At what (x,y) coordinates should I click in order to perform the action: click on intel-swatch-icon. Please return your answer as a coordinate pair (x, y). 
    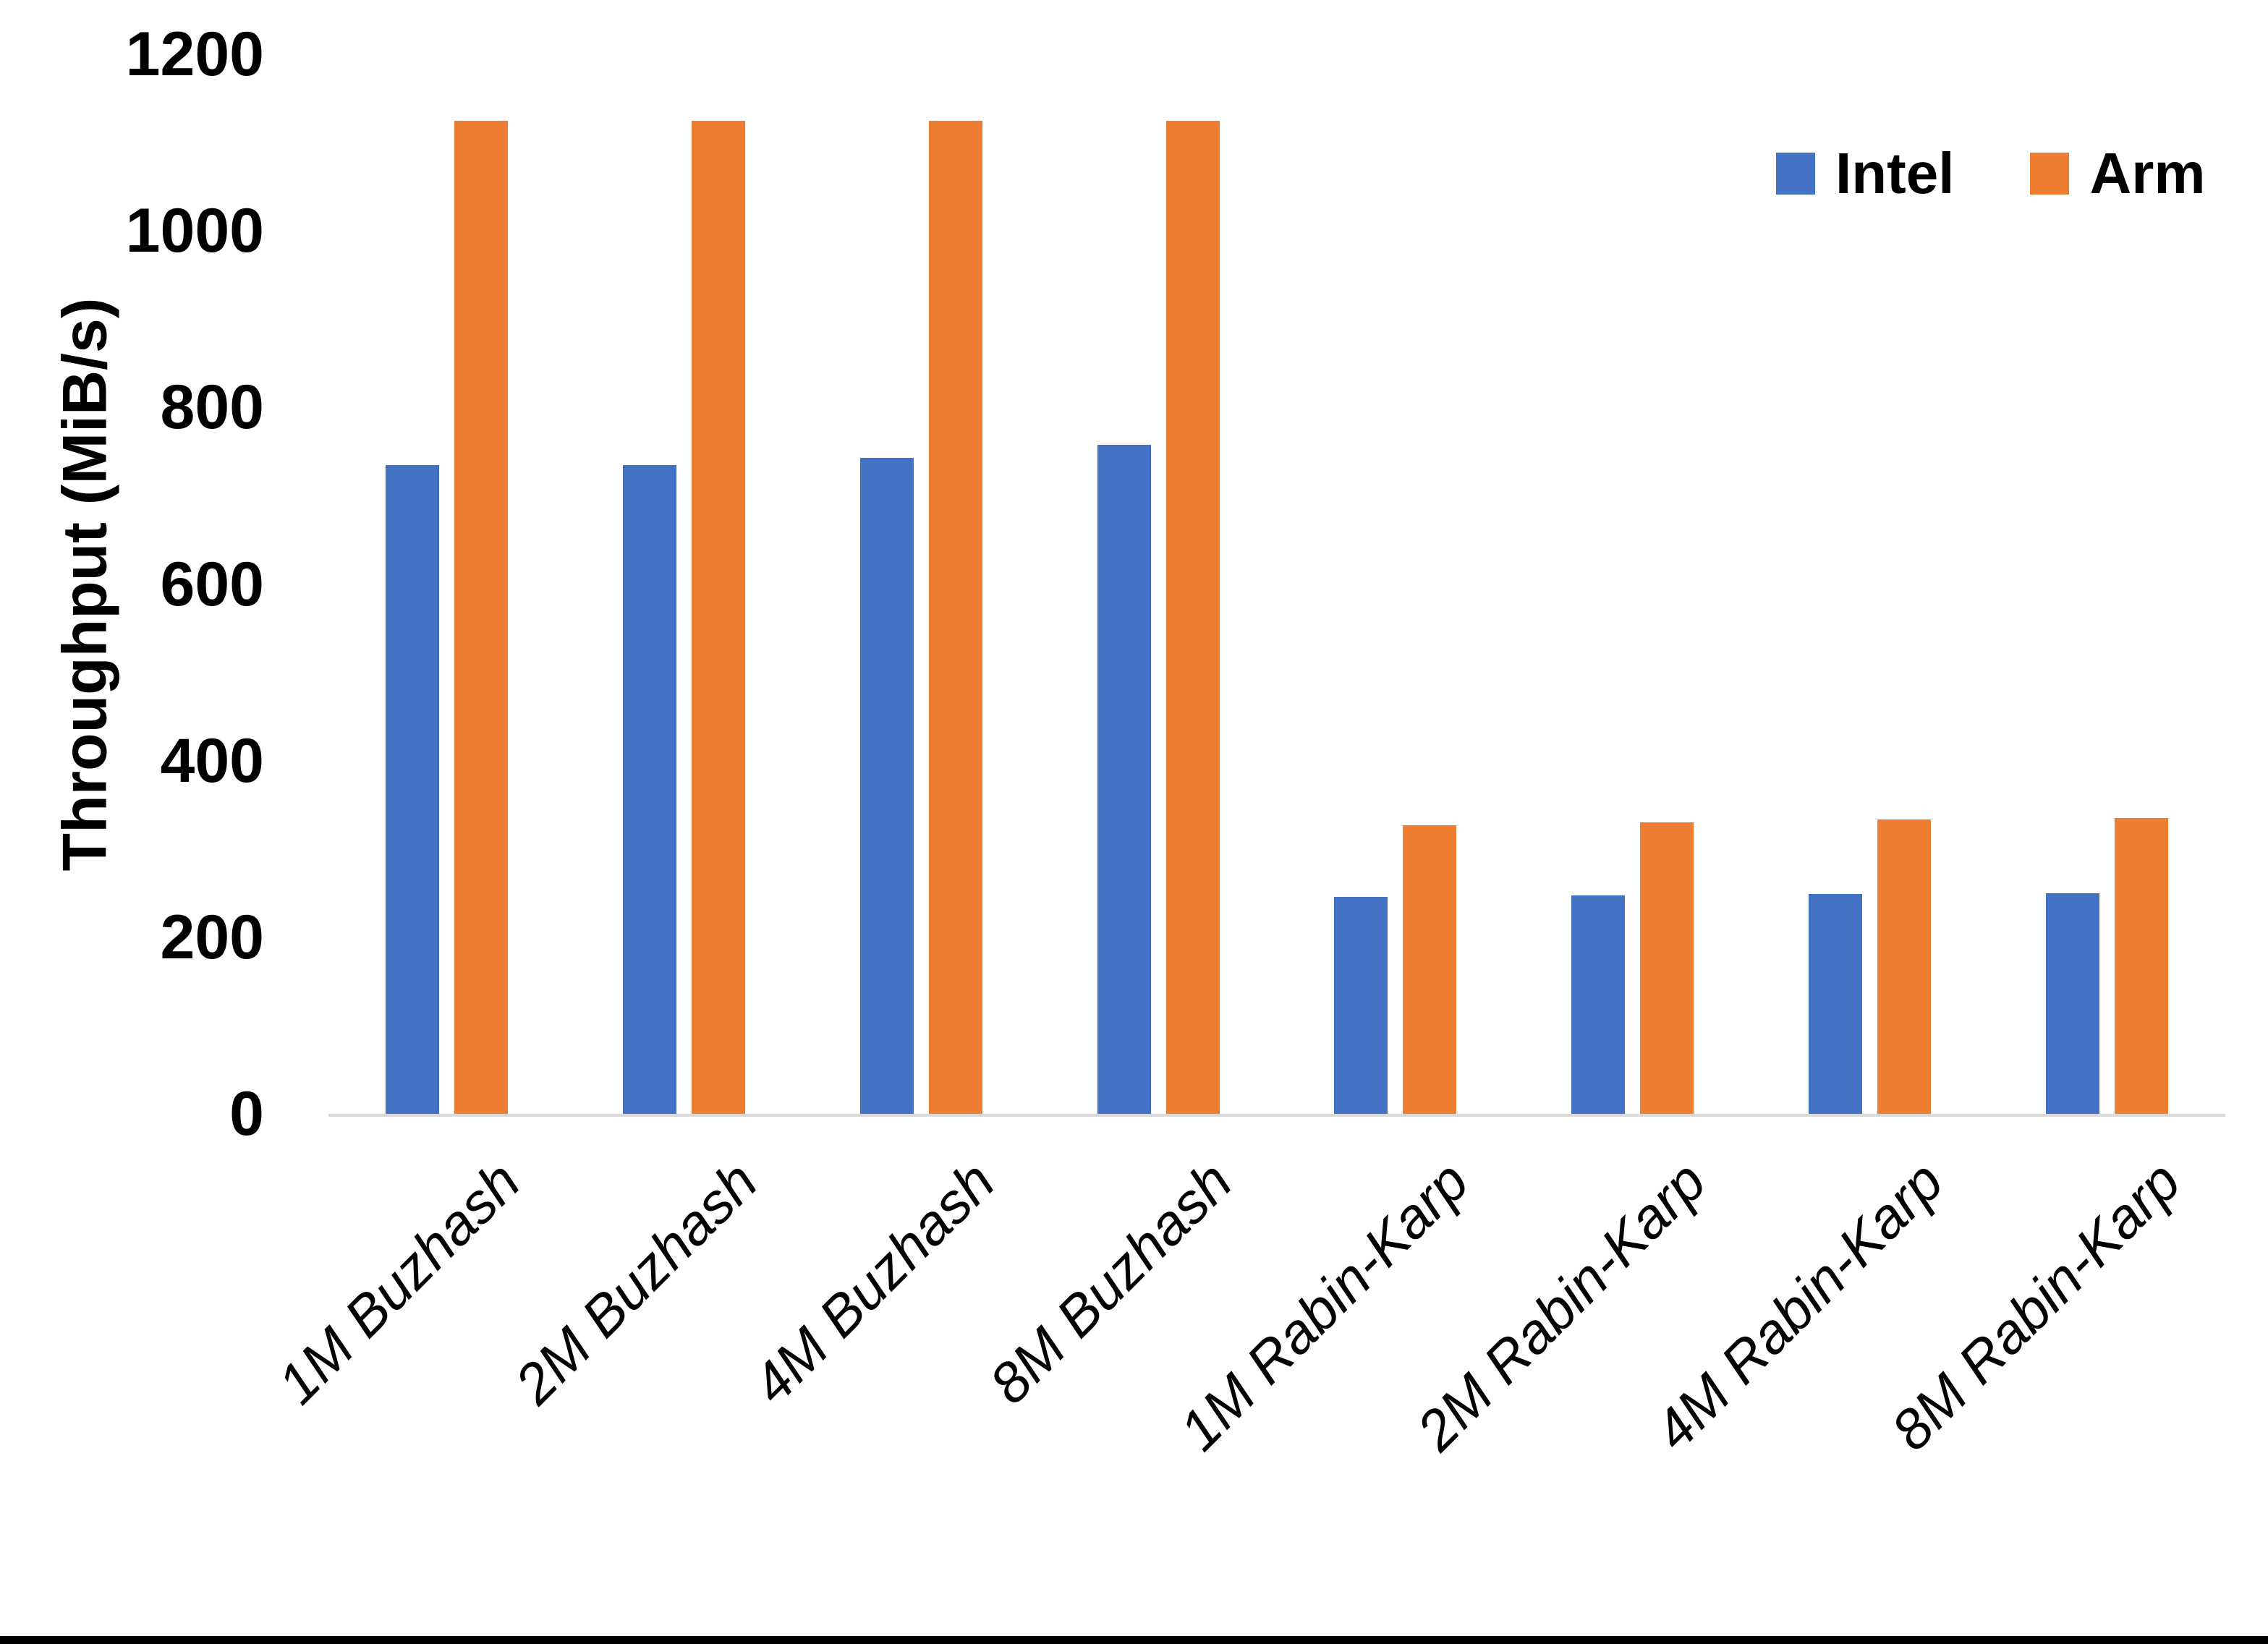
    Looking at the image, I should click on (1795, 174).